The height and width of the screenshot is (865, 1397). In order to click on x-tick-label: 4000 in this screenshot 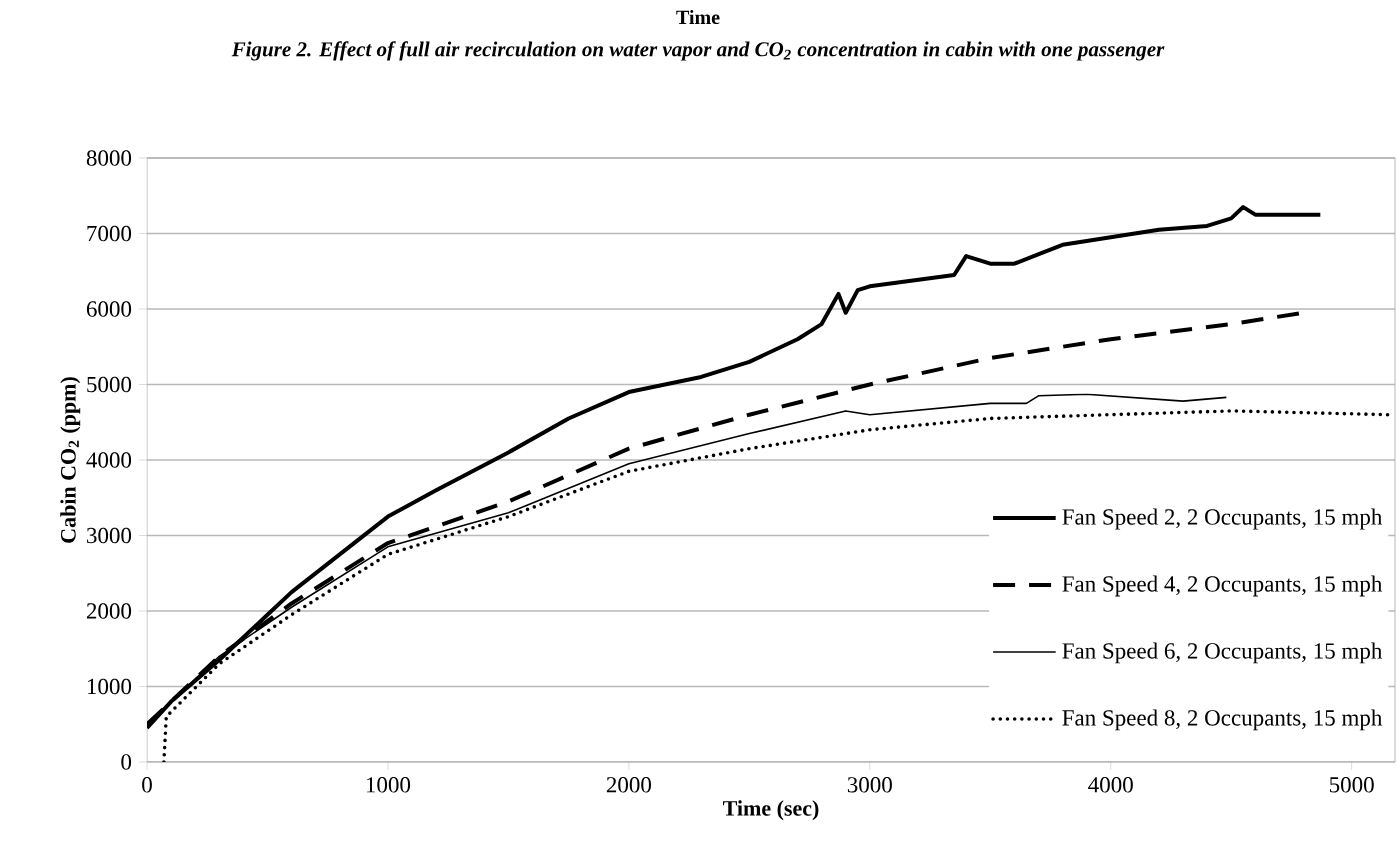, I will do `click(1110, 785)`.